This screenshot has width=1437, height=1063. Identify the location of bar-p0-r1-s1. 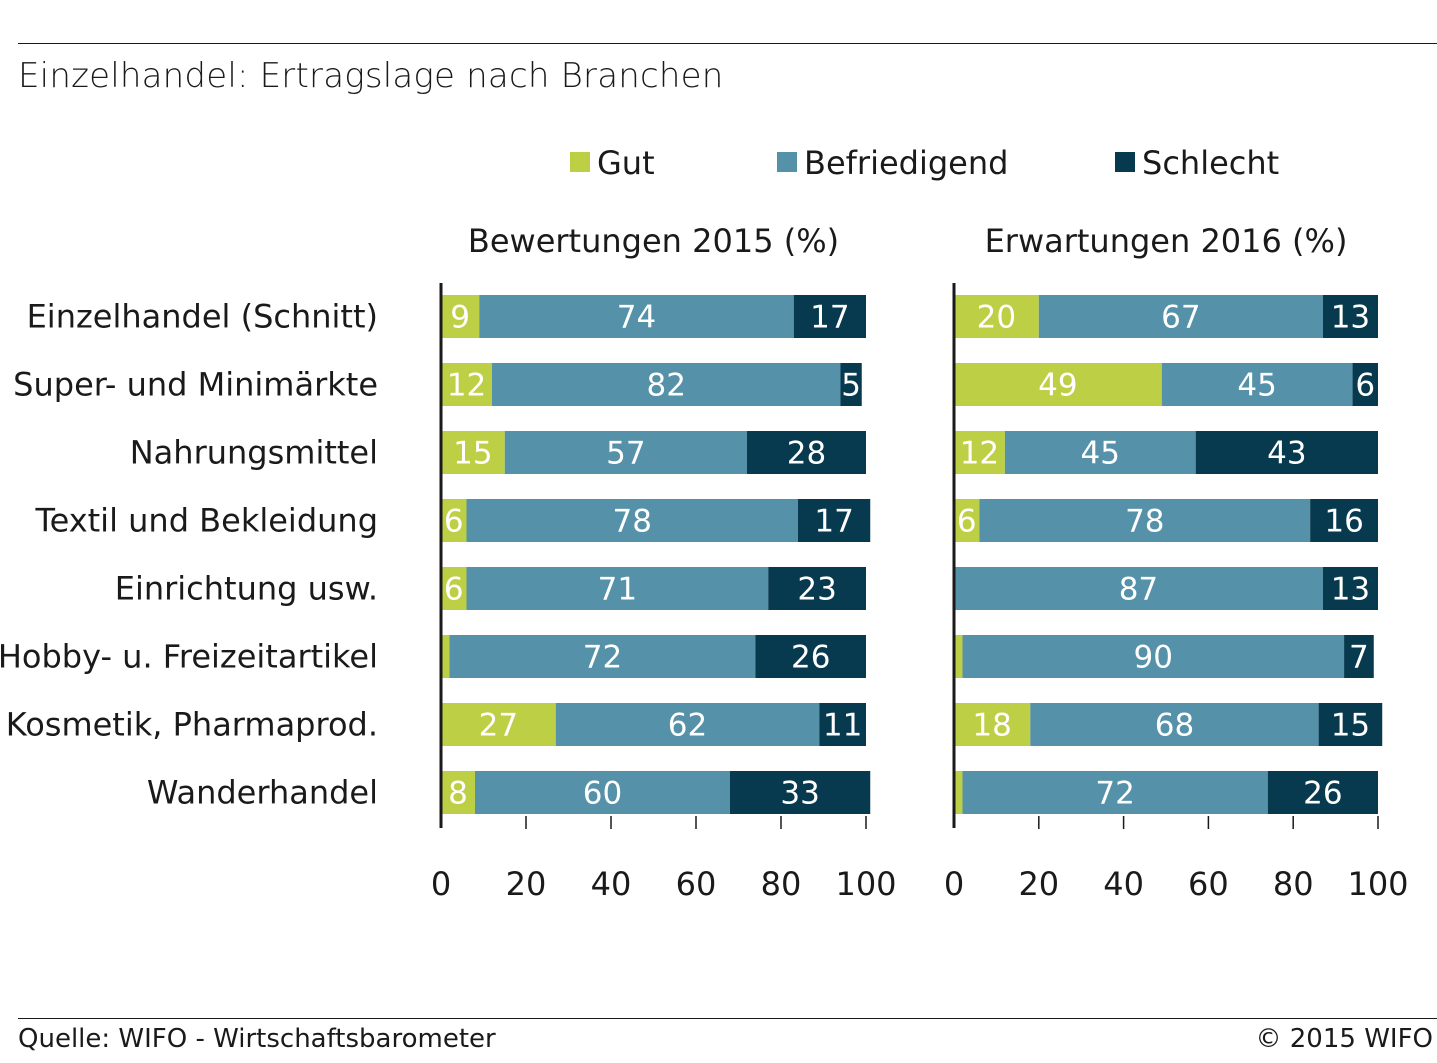
(666, 384).